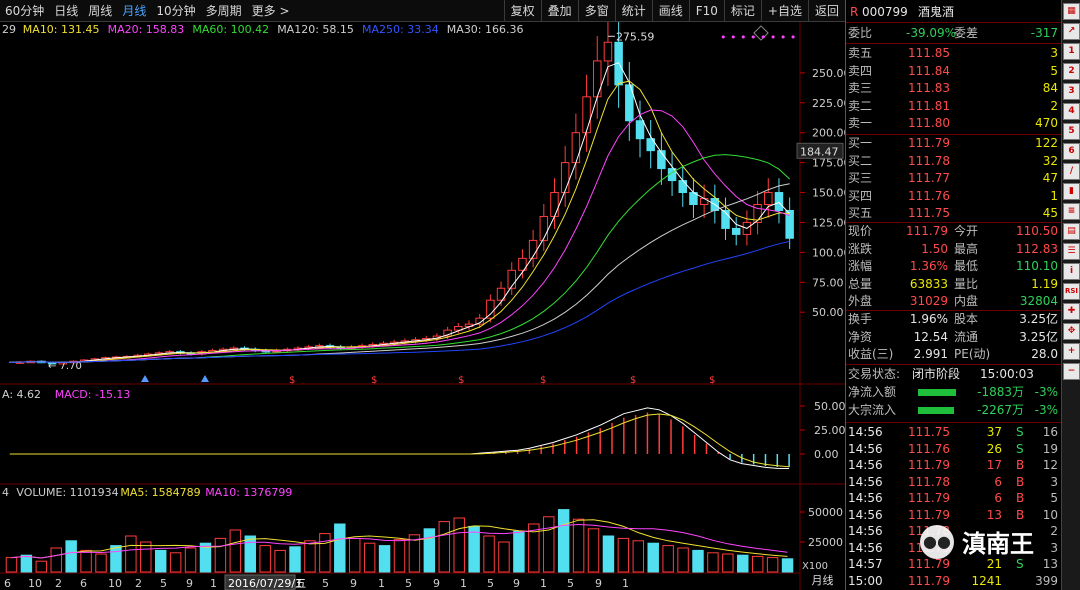  I want to click on cross-icon: ✚, so click(1071, 311).